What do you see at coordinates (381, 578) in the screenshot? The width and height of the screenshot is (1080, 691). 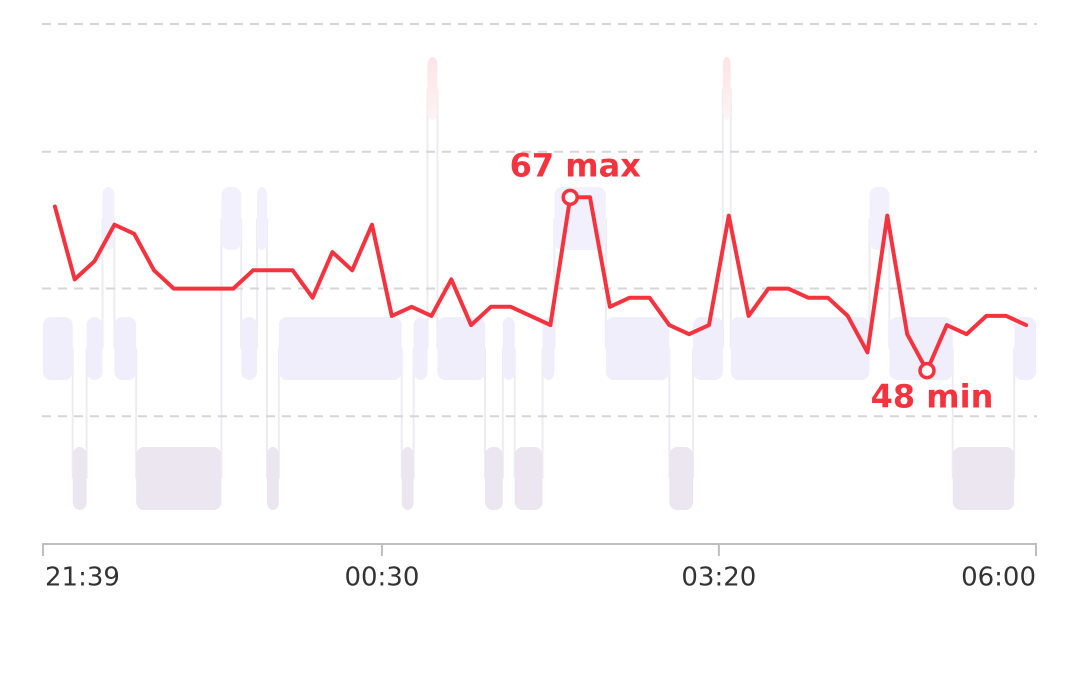 I see `x-tick-label: 00:30` at bounding box center [381, 578].